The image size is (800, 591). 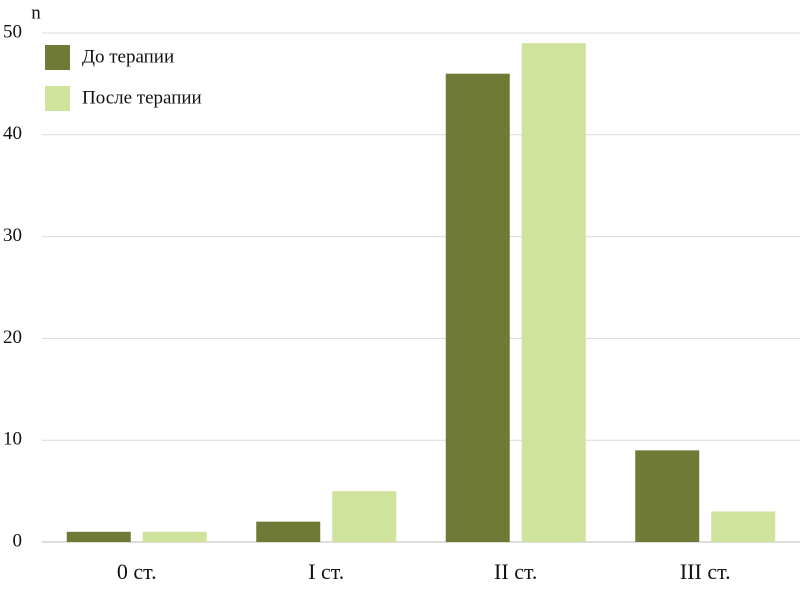 What do you see at coordinates (705, 571) in the screenshot?
I see `x-tick-label: III ст.` at bounding box center [705, 571].